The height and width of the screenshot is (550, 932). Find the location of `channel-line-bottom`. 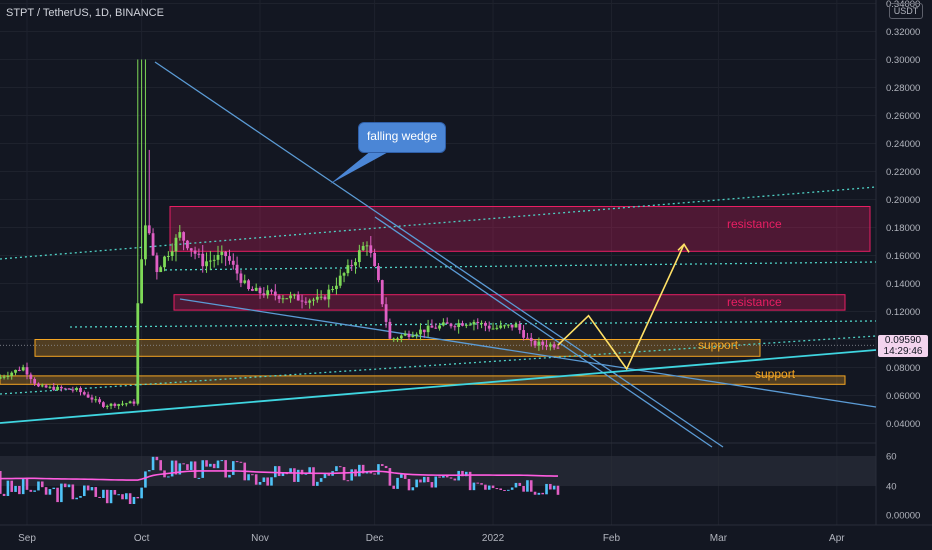

channel-line-bottom is located at coordinates (438, 365).